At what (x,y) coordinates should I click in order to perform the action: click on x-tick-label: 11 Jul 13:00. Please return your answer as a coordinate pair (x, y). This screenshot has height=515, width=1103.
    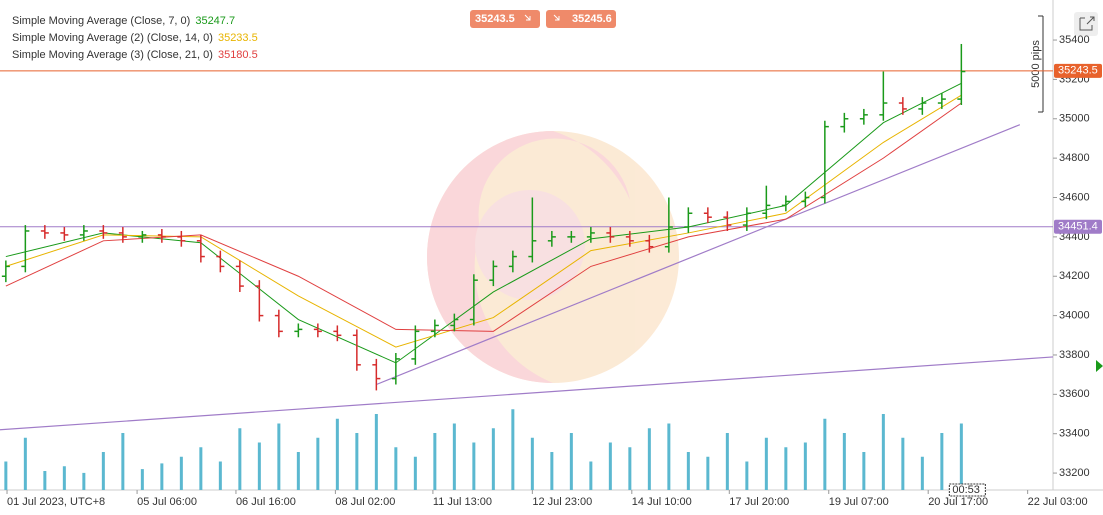
    Looking at the image, I should click on (462, 502).